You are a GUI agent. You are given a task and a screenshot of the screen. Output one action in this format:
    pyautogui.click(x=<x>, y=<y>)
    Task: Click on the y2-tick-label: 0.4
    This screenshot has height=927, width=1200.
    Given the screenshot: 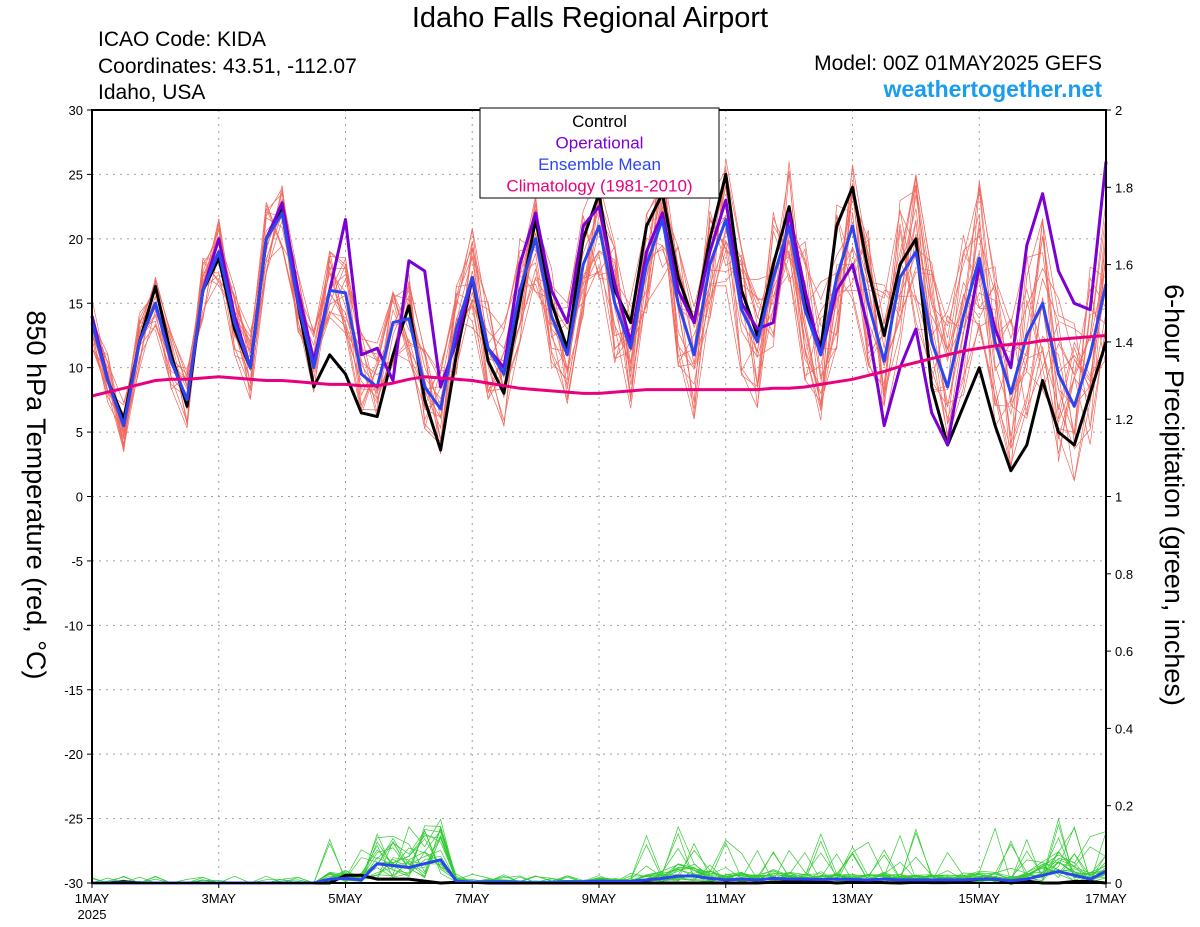 What is the action you would take?
    pyautogui.click(x=1124, y=728)
    